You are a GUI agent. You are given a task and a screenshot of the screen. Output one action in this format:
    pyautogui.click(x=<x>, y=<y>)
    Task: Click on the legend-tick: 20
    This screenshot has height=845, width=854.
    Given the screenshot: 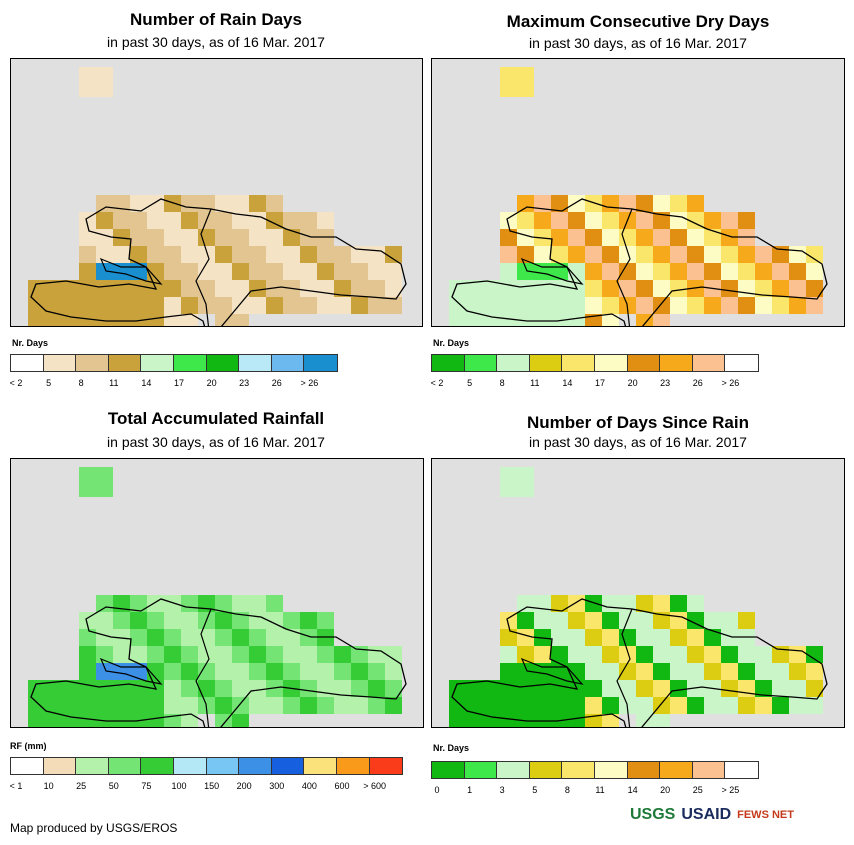 What is the action you would take?
    pyautogui.click(x=632, y=383)
    